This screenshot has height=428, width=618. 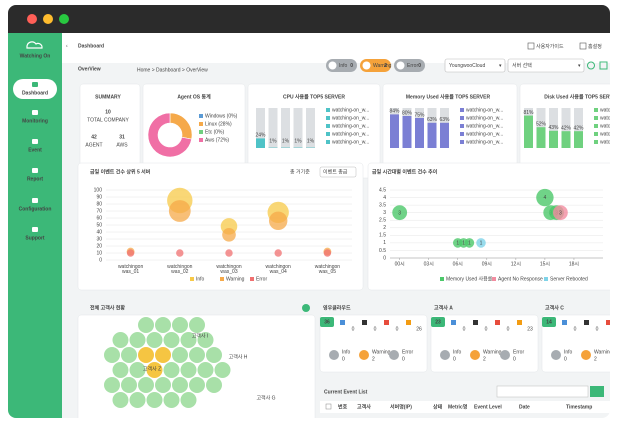 What do you see at coordinates (550, 46) in the screenshot?
I see `header-link: 사용자가이드` at bounding box center [550, 46].